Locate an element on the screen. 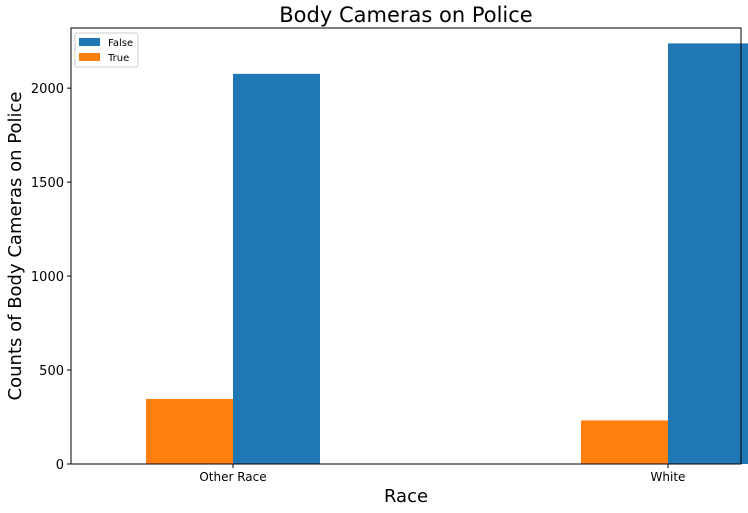 This screenshot has height=513, width=748. legend-label-true: True is located at coordinates (118, 58).